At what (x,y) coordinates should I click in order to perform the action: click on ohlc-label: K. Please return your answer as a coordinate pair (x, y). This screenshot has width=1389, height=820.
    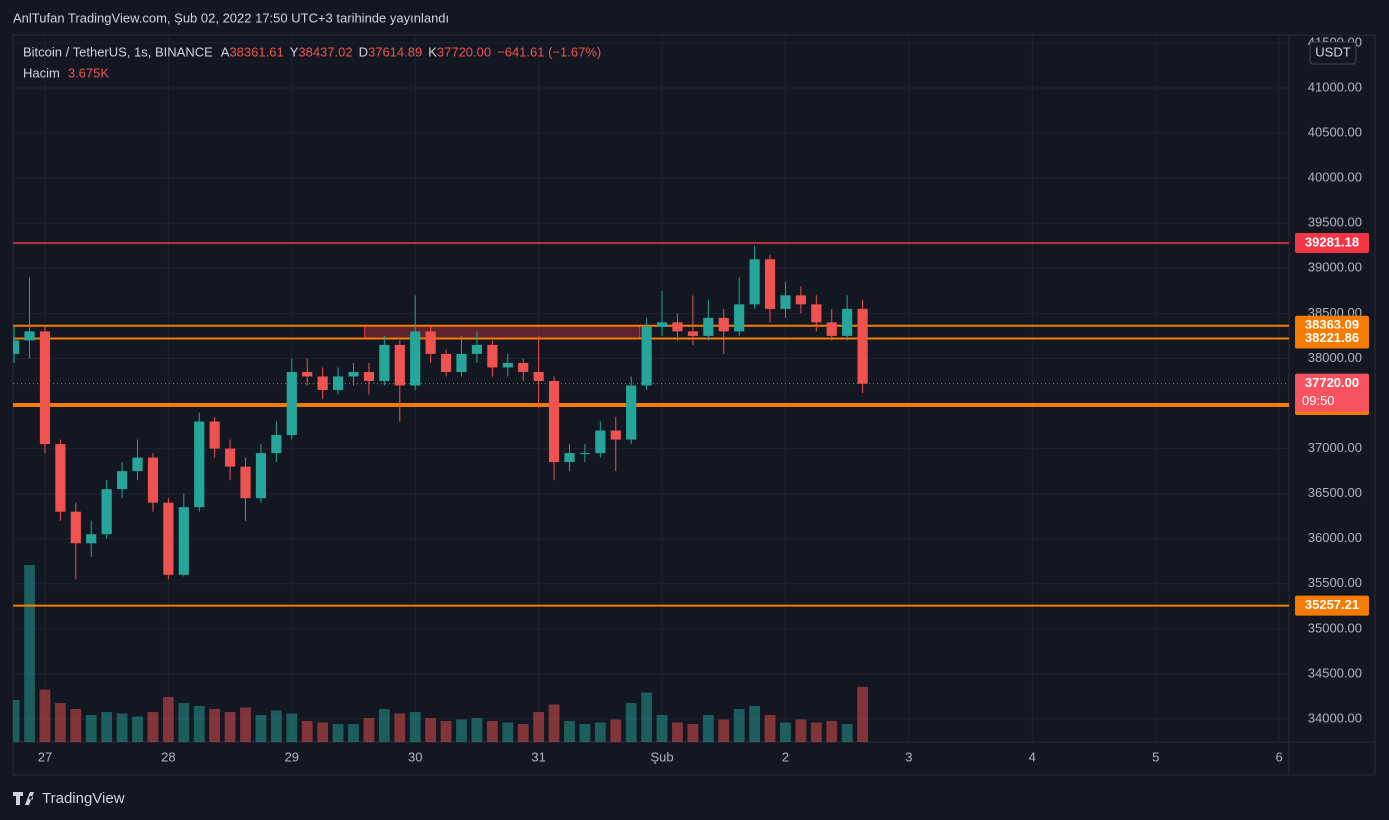
    Looking at the image, I should click on (432, 51).